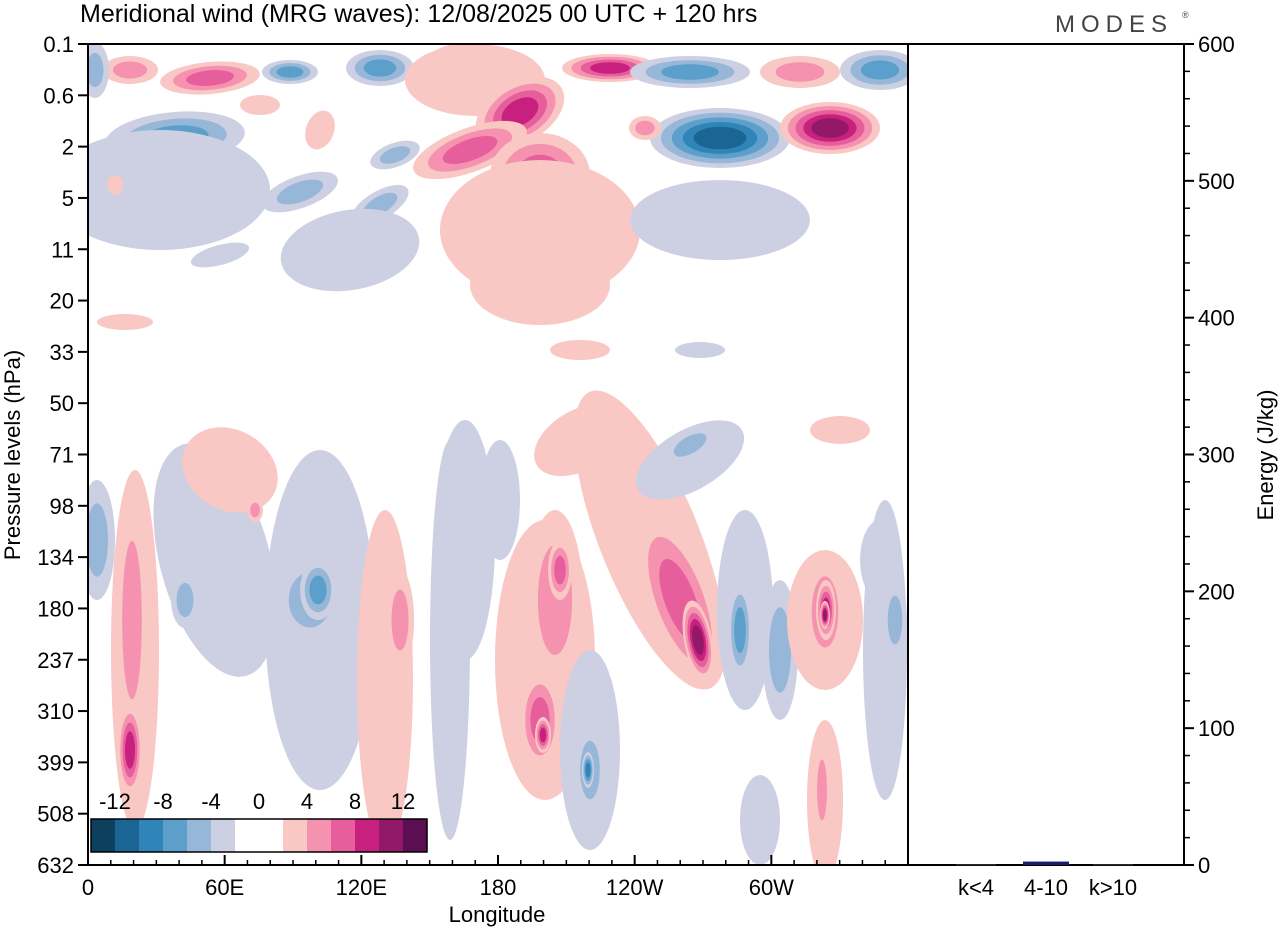 This screenshot has width=1280, height=930. Describe the element at coordinates (1216, 591) in the screenshot. I see `energy-tick-label: 200` at that location.